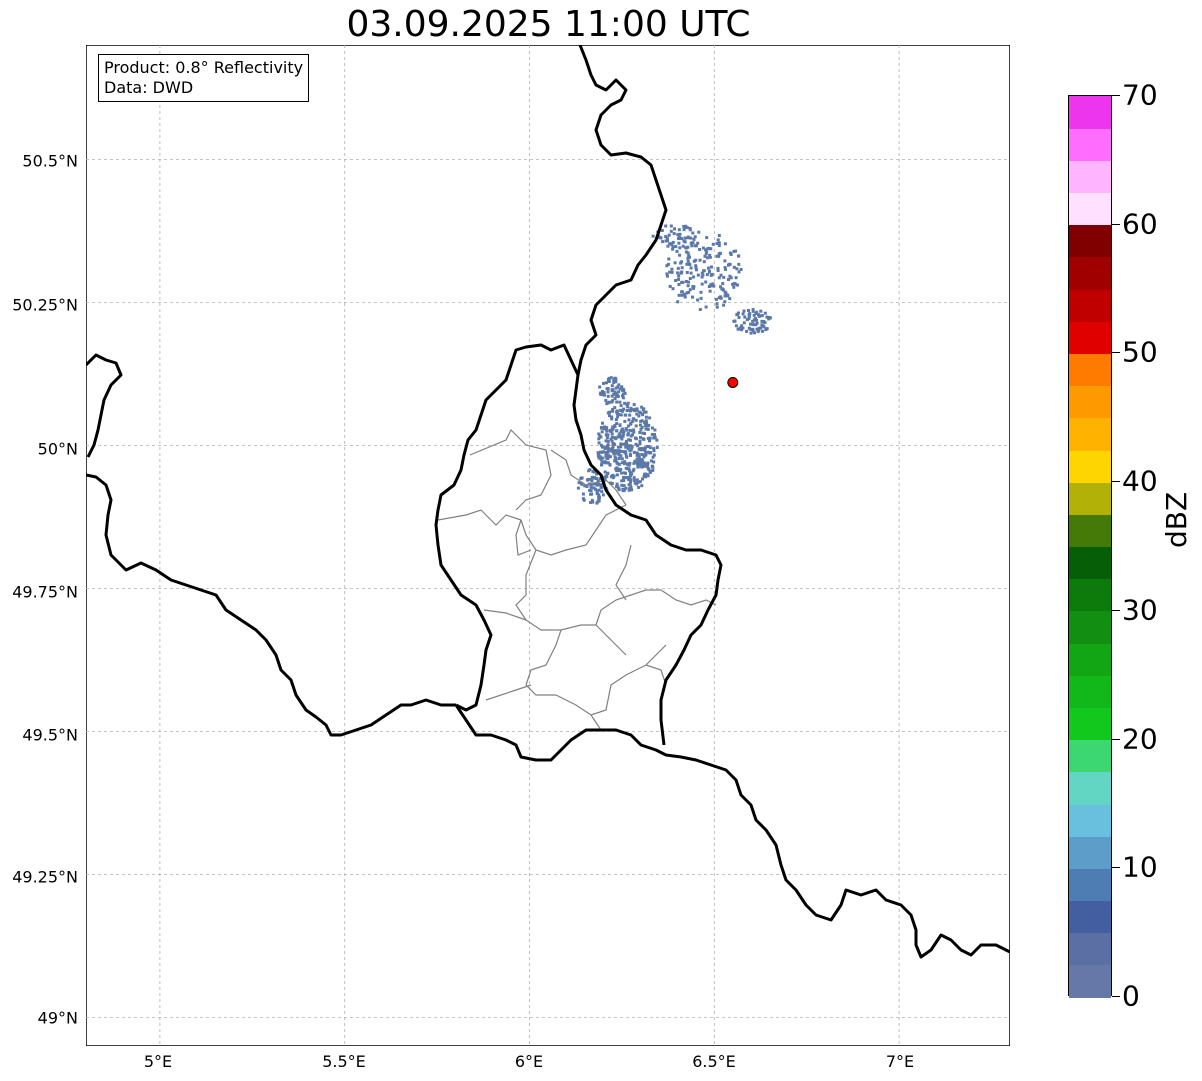  I want to click on colorbar-tick-label: 70, so click(1140, 95).